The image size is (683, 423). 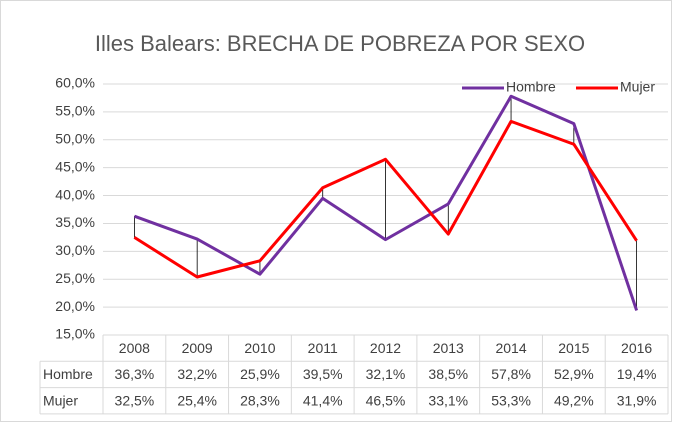 What do you see at coordinates (574, 400) in the screenshot?
I see `table-cell: 49,2%` at bounding box center [574, 400].